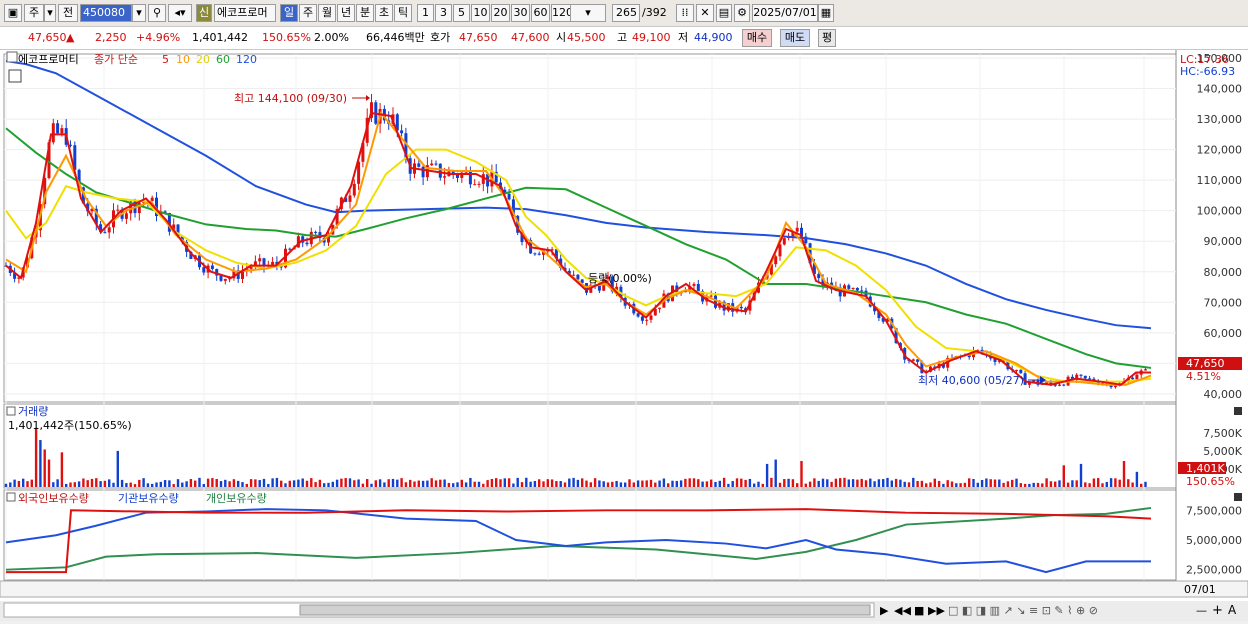 This screenshot has width=1248, height=624. Describe the element at coordinates (425, 13) in the screenshot. I see `minute-1-button: 1` at that location.